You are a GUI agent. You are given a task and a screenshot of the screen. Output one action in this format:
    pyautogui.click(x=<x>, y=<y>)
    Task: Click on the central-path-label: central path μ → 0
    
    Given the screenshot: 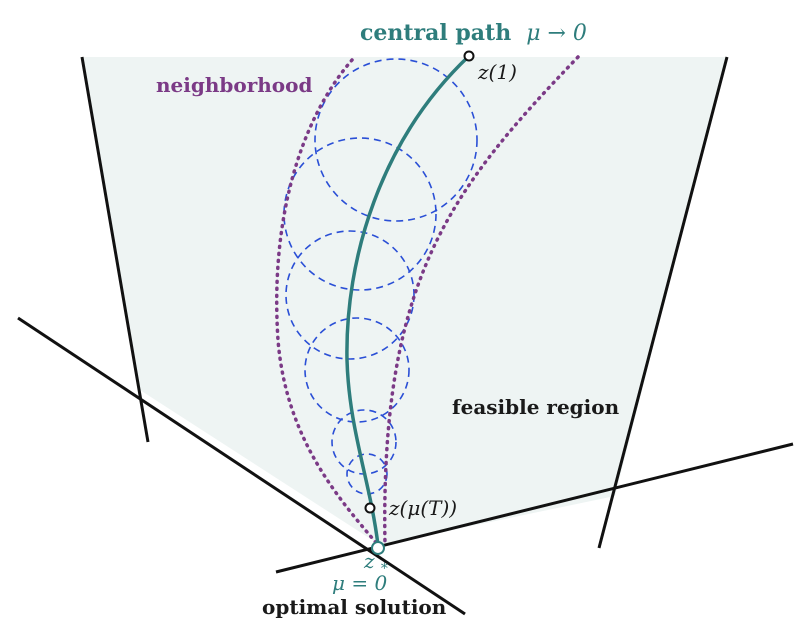 What is the action you would take?
    pyautogui.click(x=473, y=33)
    